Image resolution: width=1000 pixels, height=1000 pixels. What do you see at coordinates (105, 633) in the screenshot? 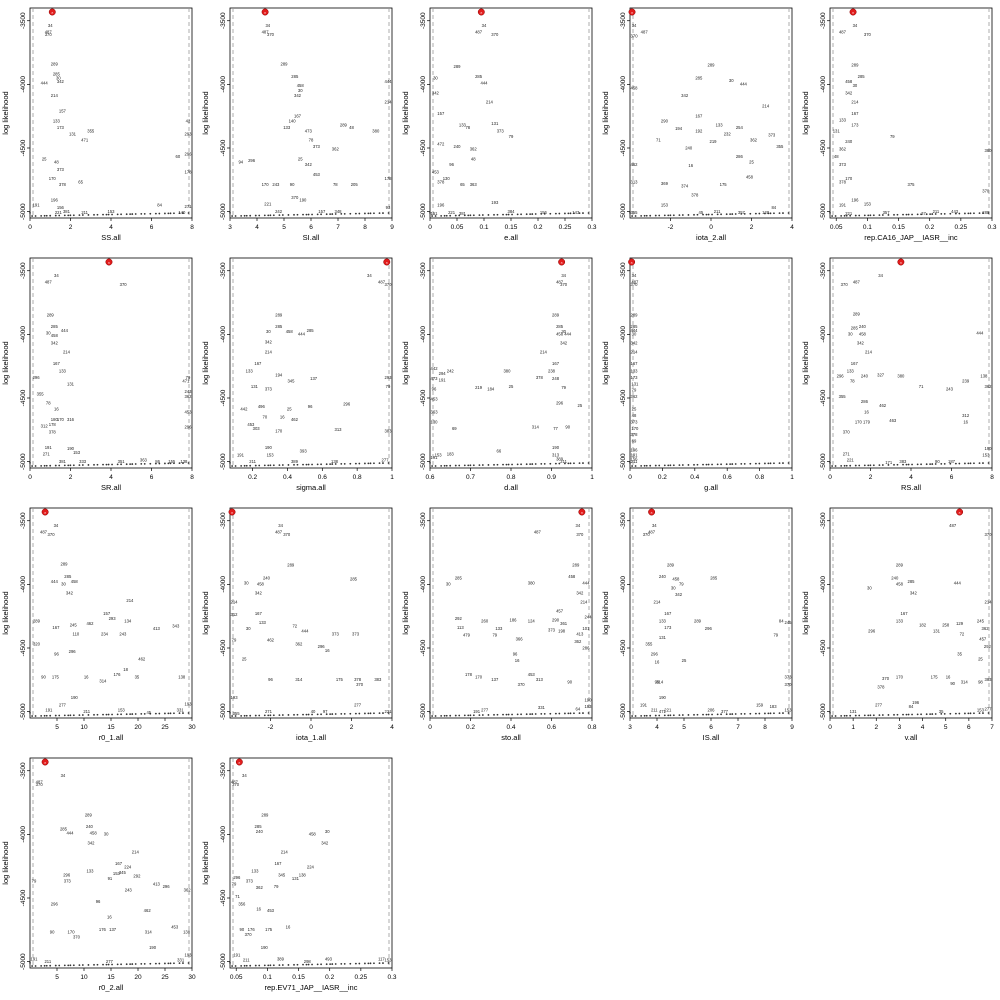
I see `point-label: 234` at bounding box center [105, 633].